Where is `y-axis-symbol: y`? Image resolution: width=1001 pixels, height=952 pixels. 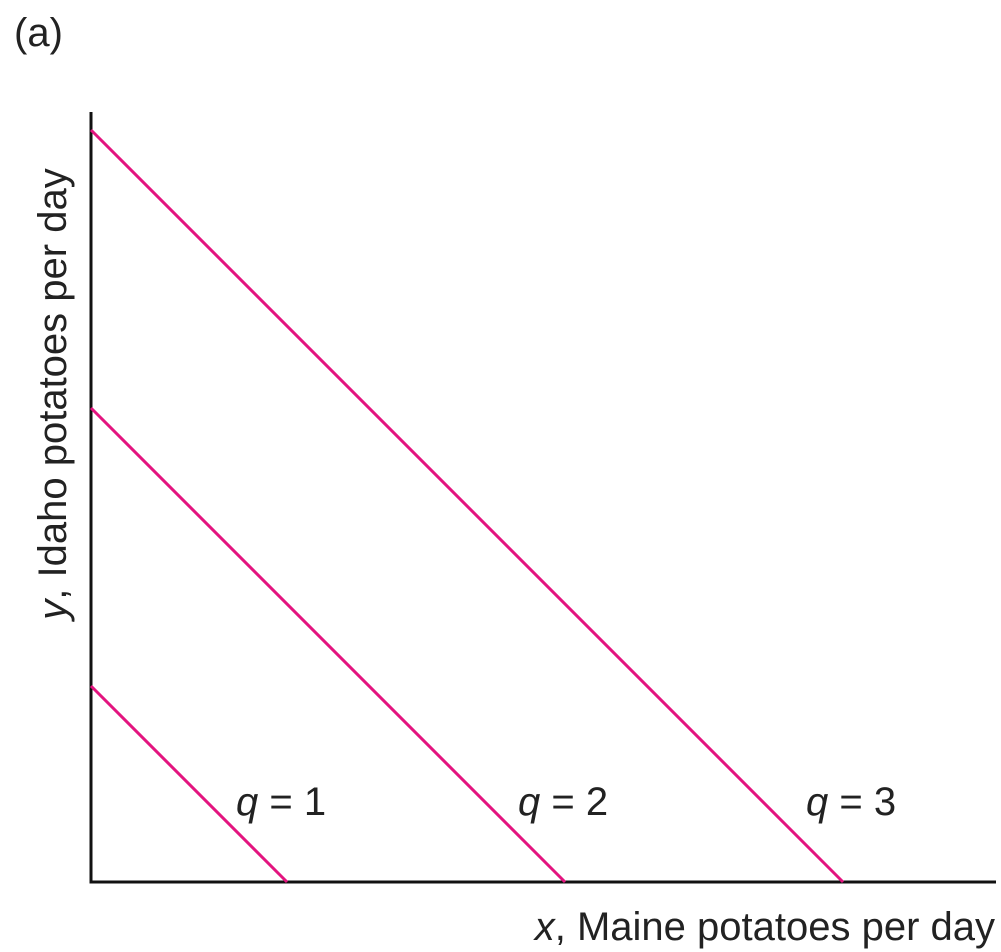 y-axis-symbol: y is located at coordinates (53, 610).